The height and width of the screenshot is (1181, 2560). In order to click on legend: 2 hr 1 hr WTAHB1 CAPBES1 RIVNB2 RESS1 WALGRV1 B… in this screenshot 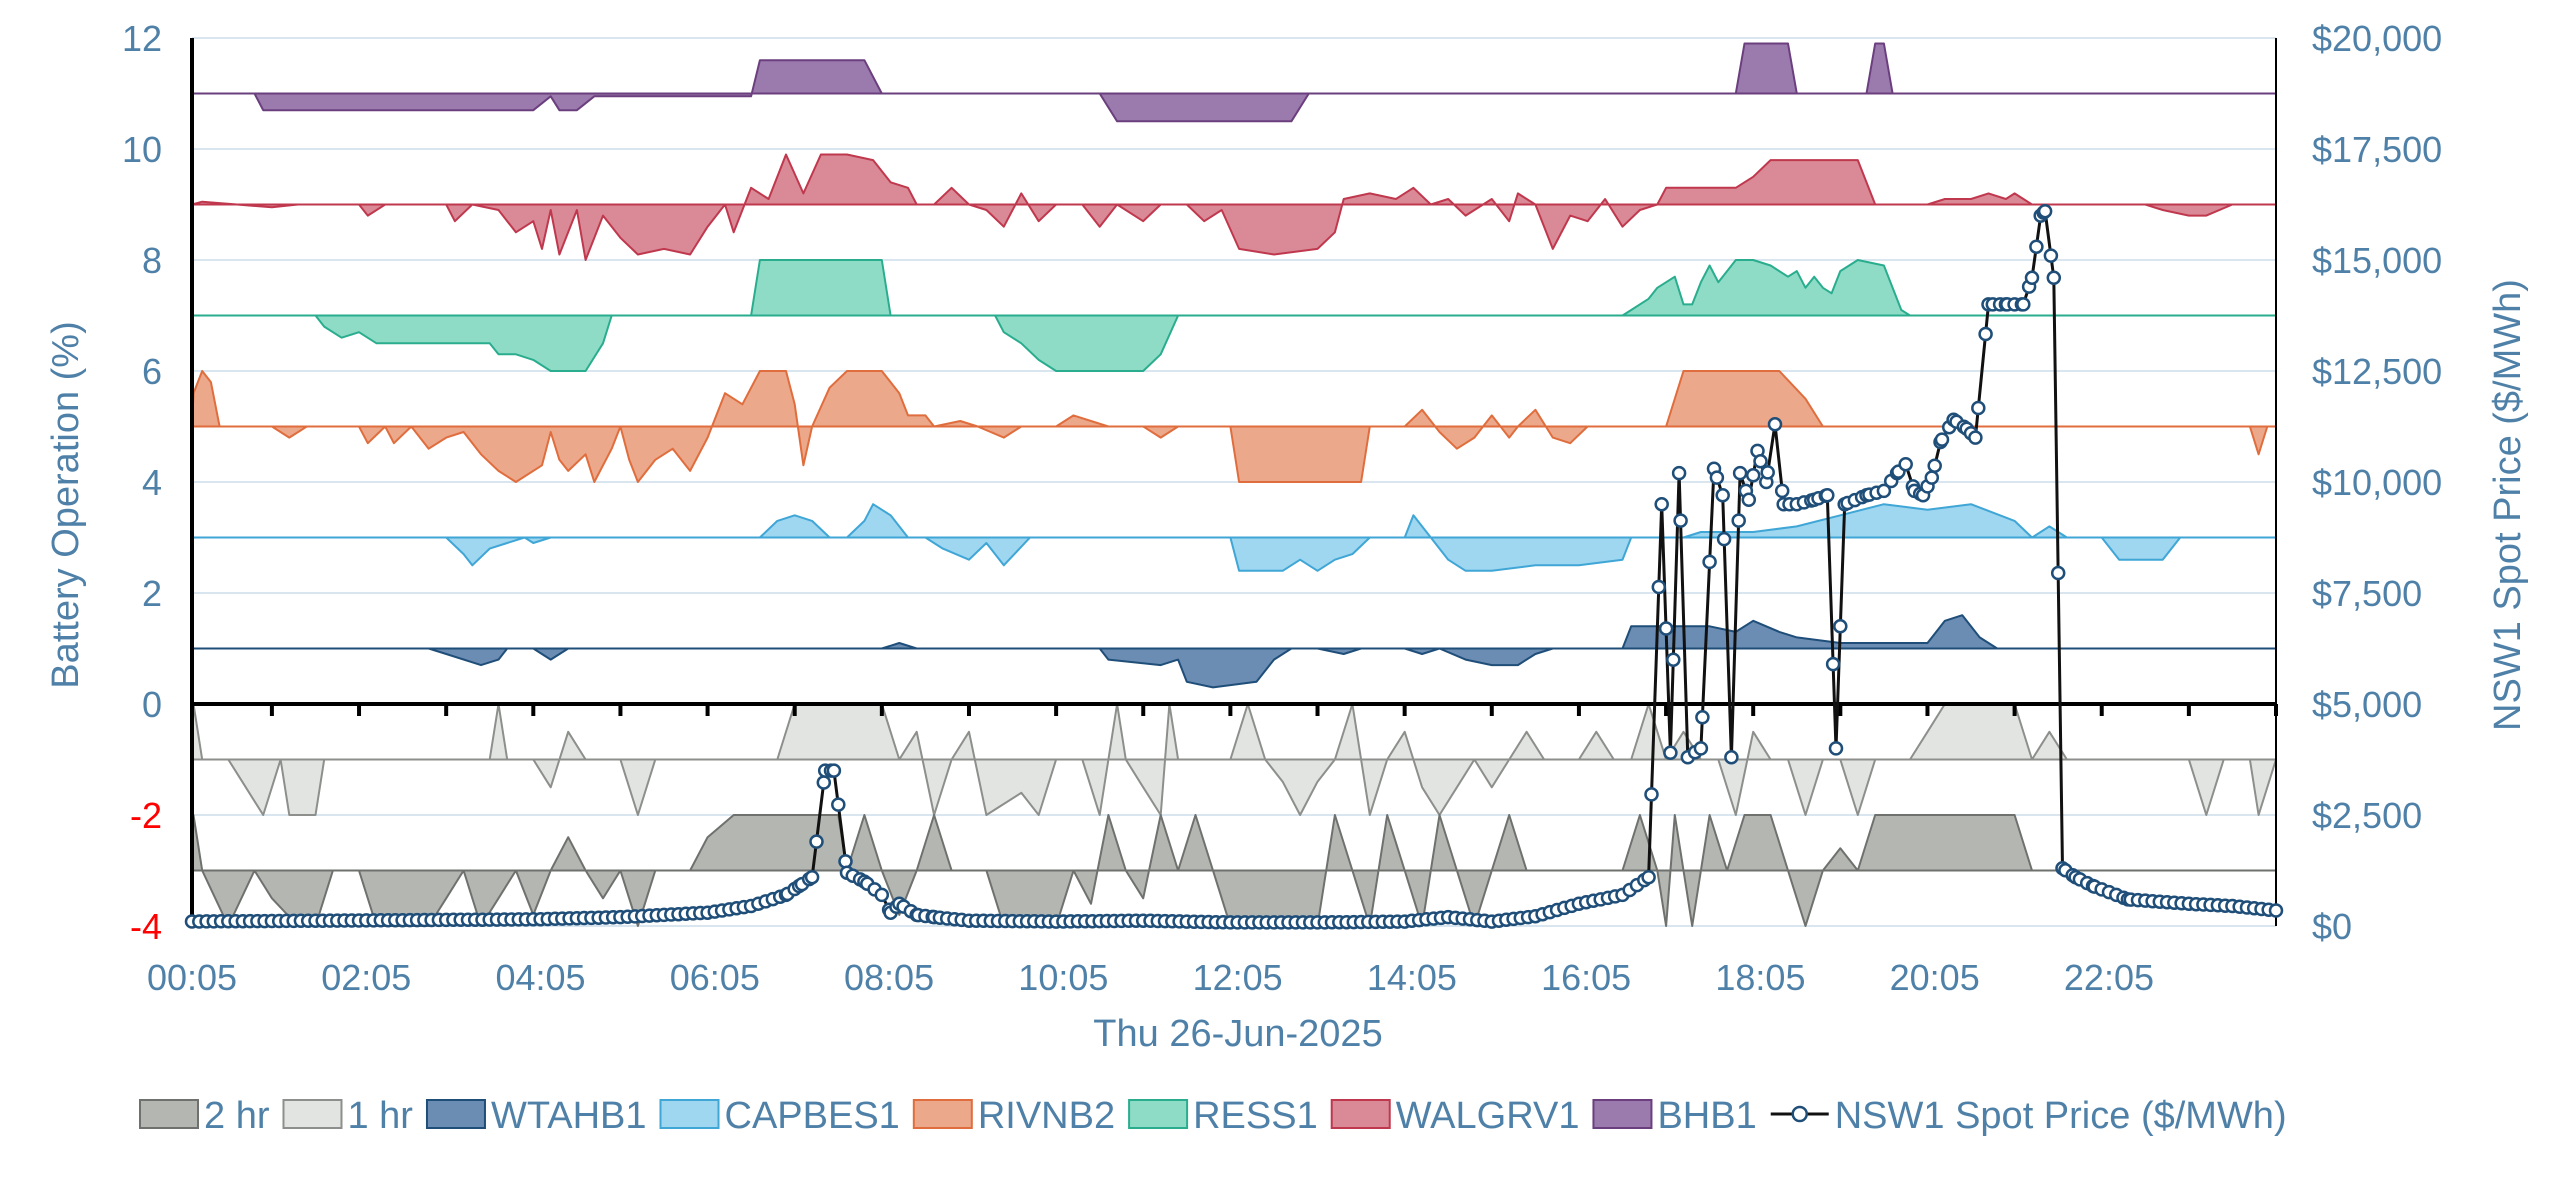, I will do `click(1213, 1116)`.